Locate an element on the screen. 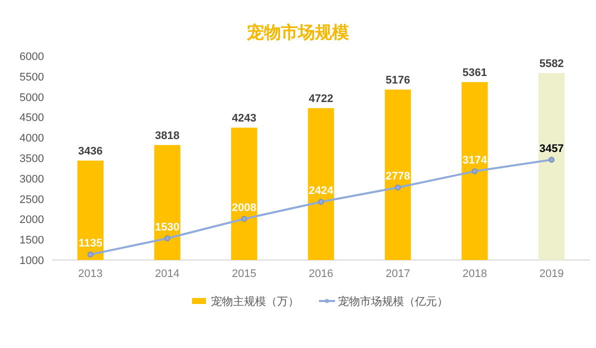 Image resolution: width=596 pixels, height=348 pixels. data-label: 3818 is located at coordinates (167, 136).